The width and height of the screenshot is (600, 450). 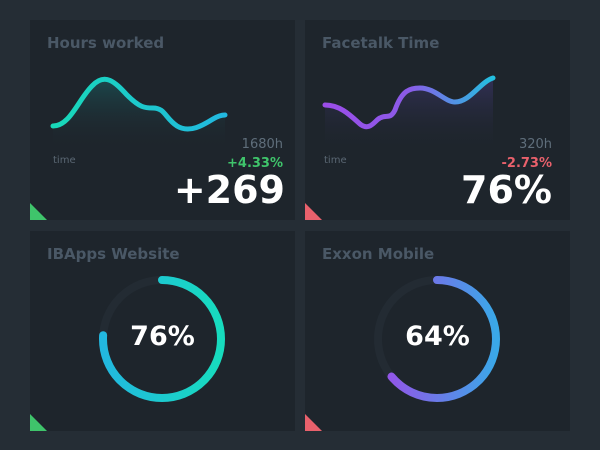 I want to click on main-value: 76%, so click(x=506, y=190).